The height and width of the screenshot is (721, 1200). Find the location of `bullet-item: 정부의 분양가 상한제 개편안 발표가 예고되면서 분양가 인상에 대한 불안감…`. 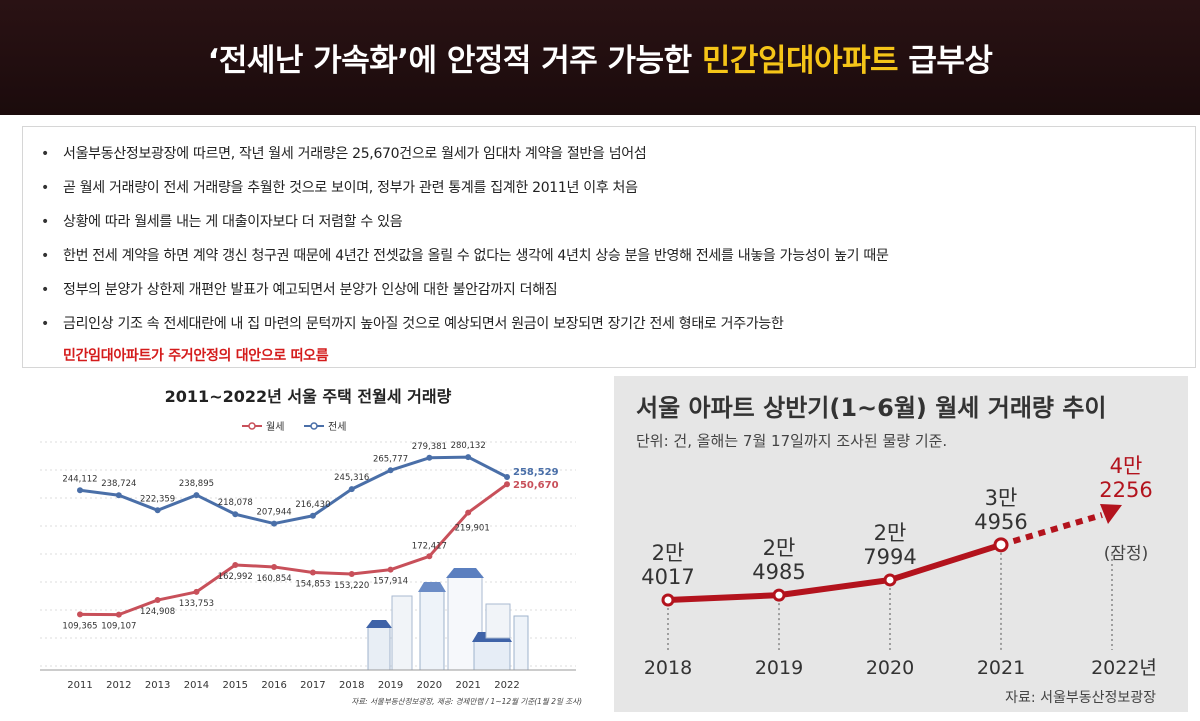

bullet-item: 정부의 분양가 상한제 개편안 발표가 예고되면서 분양가 인상에 대한 불안감… is located at coordinates (609, 290).